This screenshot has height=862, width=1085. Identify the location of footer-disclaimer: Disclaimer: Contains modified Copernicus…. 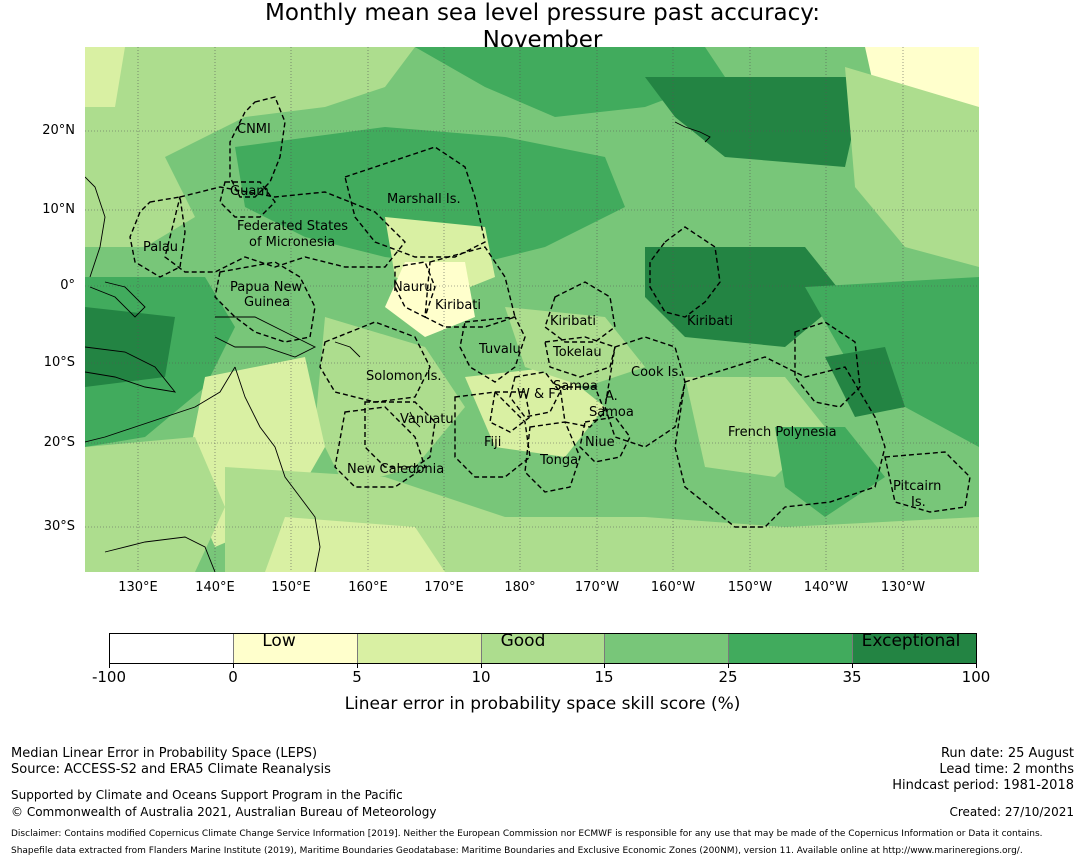
(527, 834).